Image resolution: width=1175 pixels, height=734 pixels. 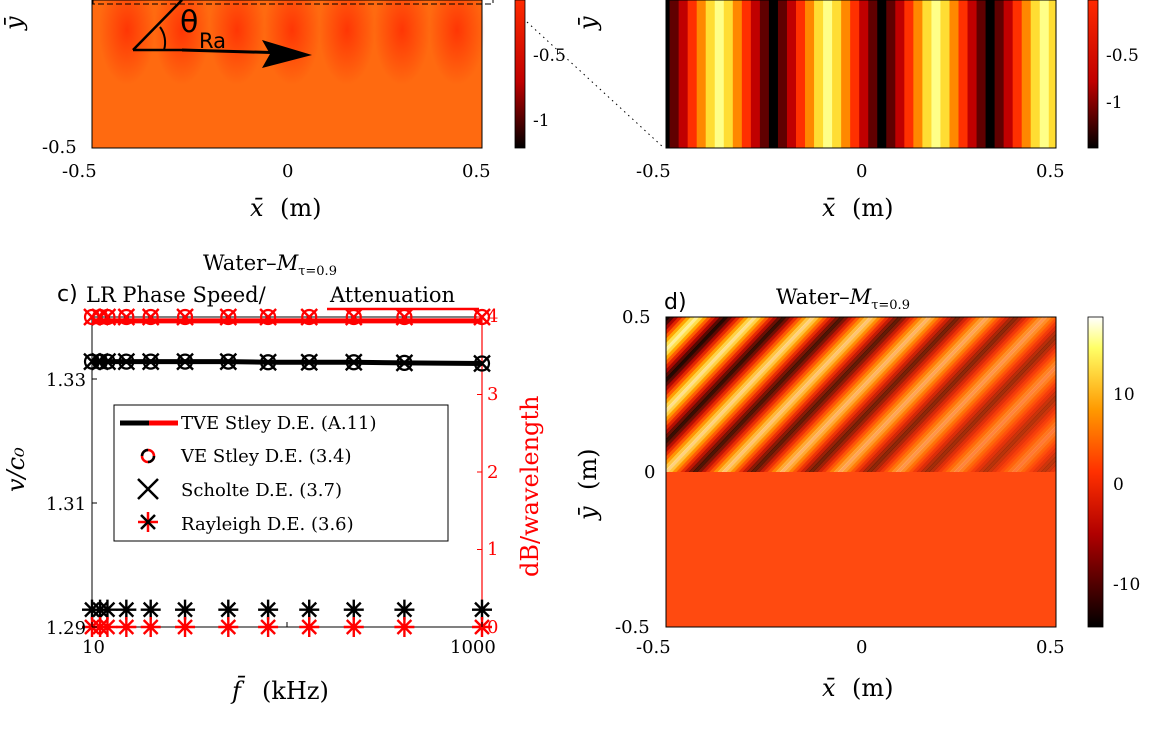 I want to click on panel-d-cbar-tick: 0, so click(x=1118, y=485).